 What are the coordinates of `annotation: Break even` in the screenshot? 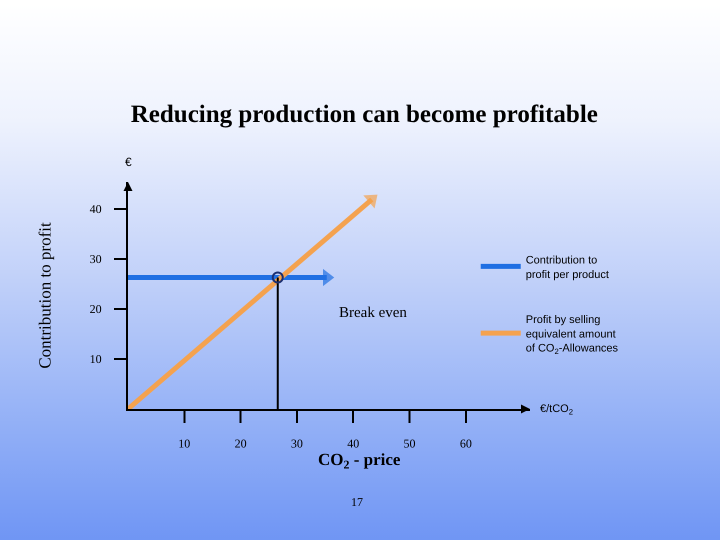 It's located at (373, 313).